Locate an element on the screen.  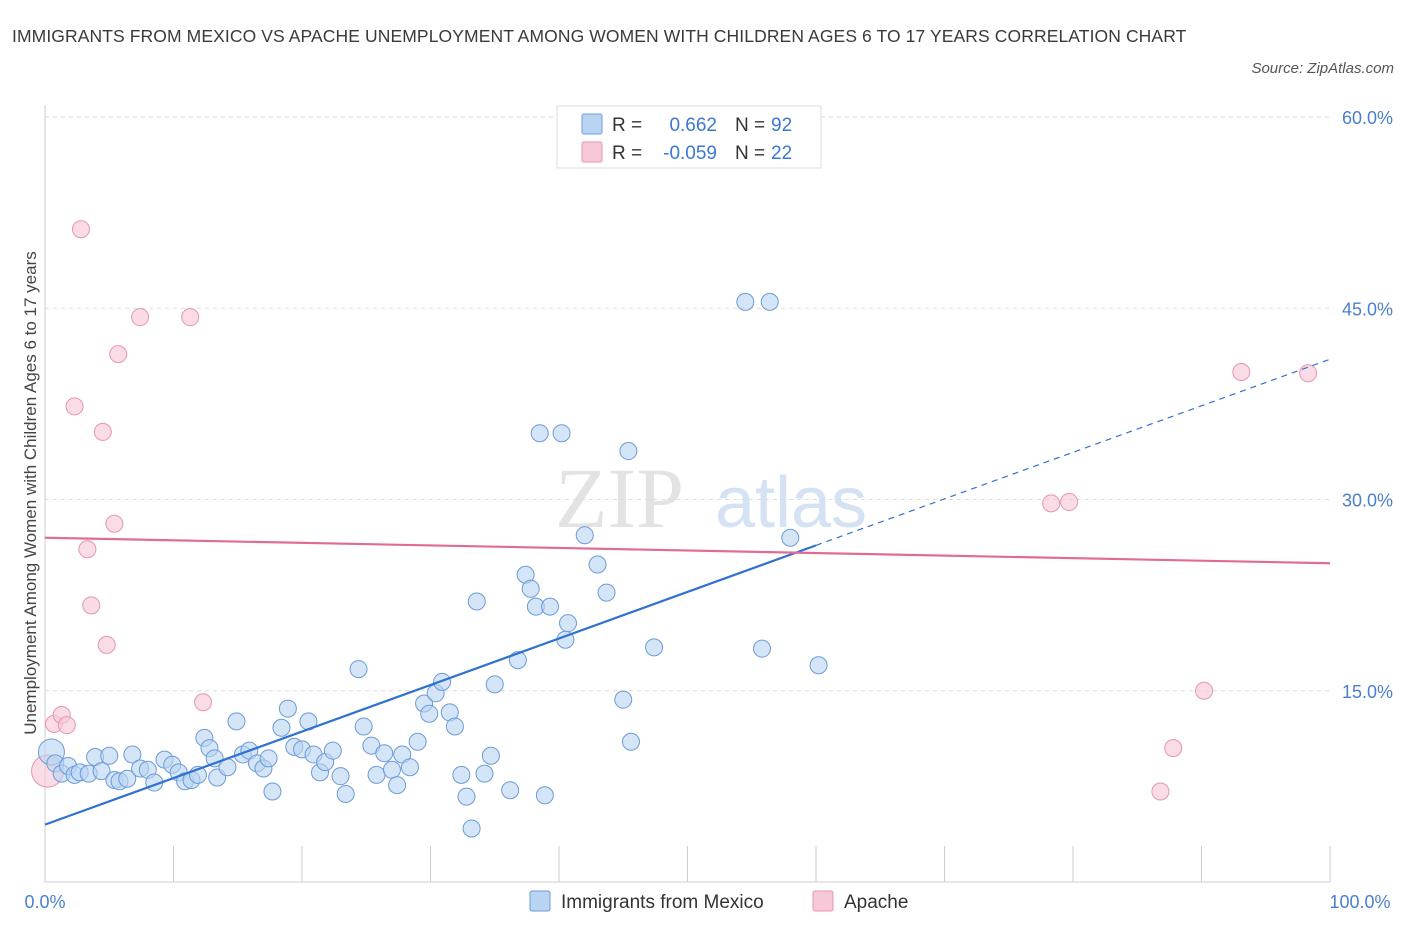
series-legend-label-apache: Apache is located at coordinates (876, 902).